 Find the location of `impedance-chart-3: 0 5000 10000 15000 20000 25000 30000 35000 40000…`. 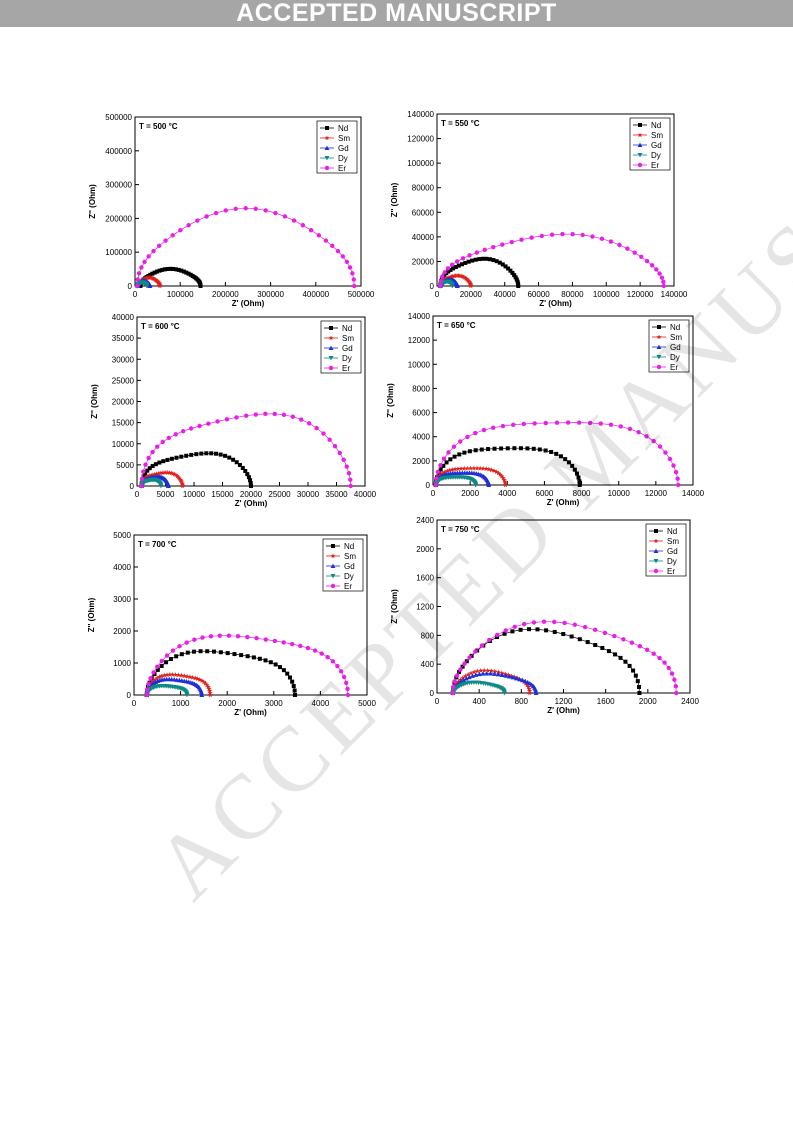

impedance-chart-3: 0 5000 10000 15000 20000 25000 30000 35000 40000… is located at coordinates (233, 410).